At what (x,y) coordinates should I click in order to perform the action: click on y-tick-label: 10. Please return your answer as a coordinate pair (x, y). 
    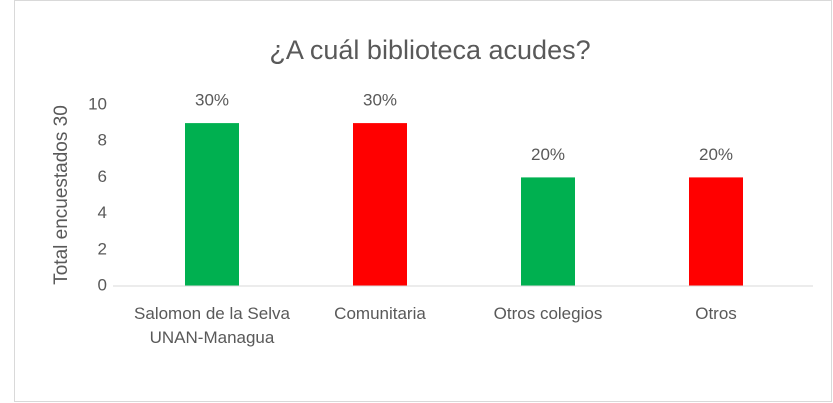
    Looking at the image, I should click on (97, 103).